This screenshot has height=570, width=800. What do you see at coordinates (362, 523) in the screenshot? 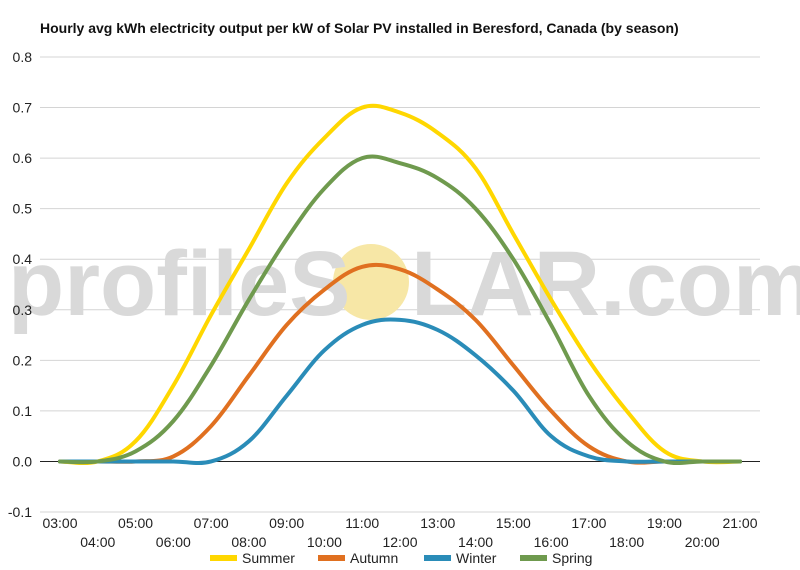
I see `x-tick-label: 11:00` at bounding box center [362, 523].